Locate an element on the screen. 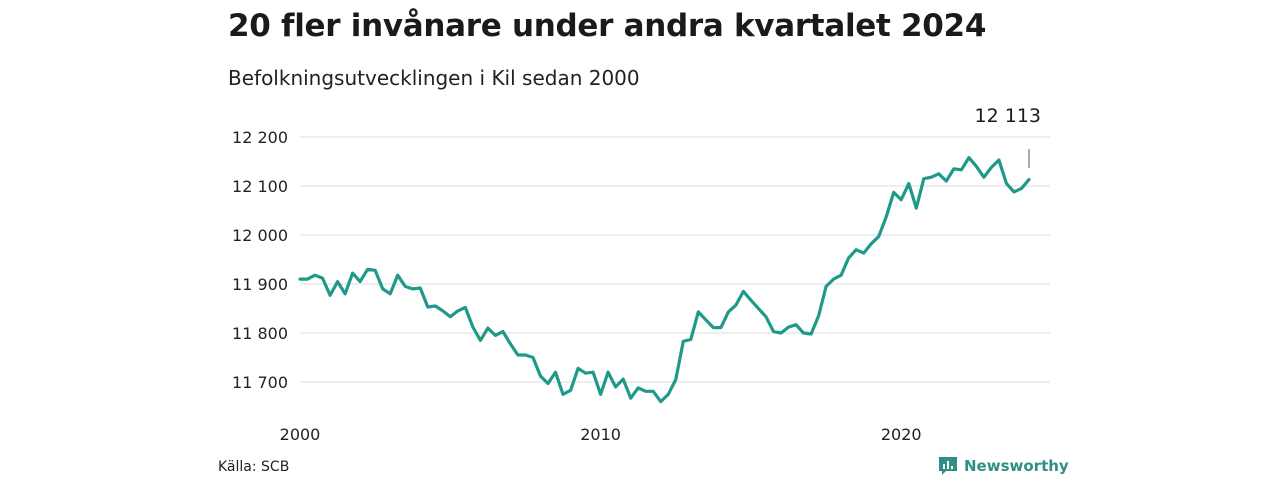  y-tick-label: 12 100 is located at coordinates (260, 186).